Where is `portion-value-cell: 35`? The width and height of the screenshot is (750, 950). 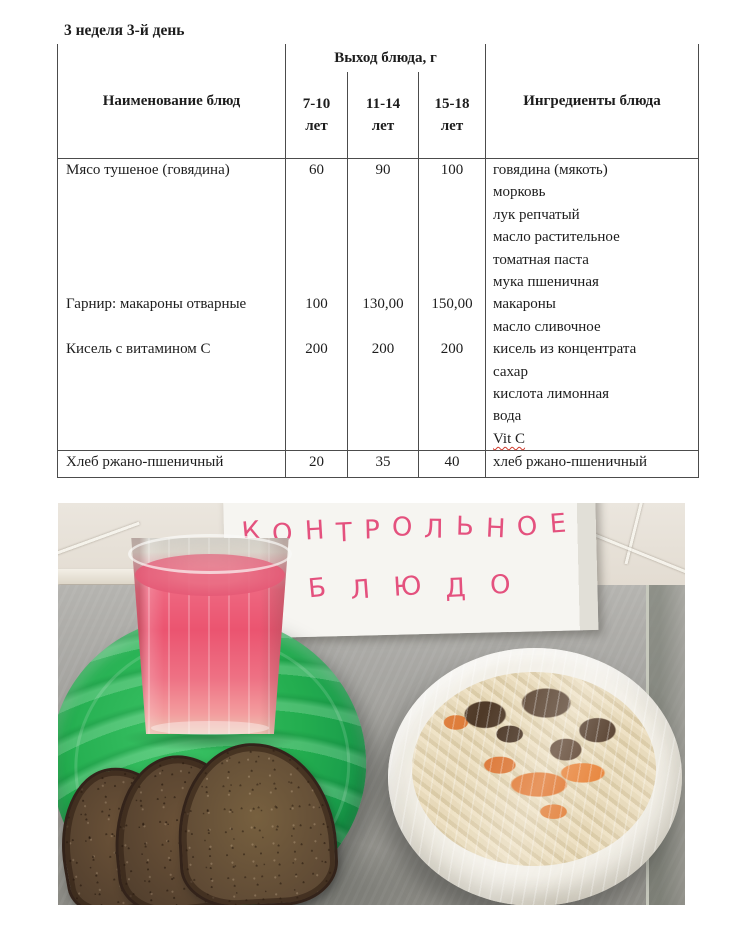
portion-value-cell: 35 is located at coordinates (383, 464).